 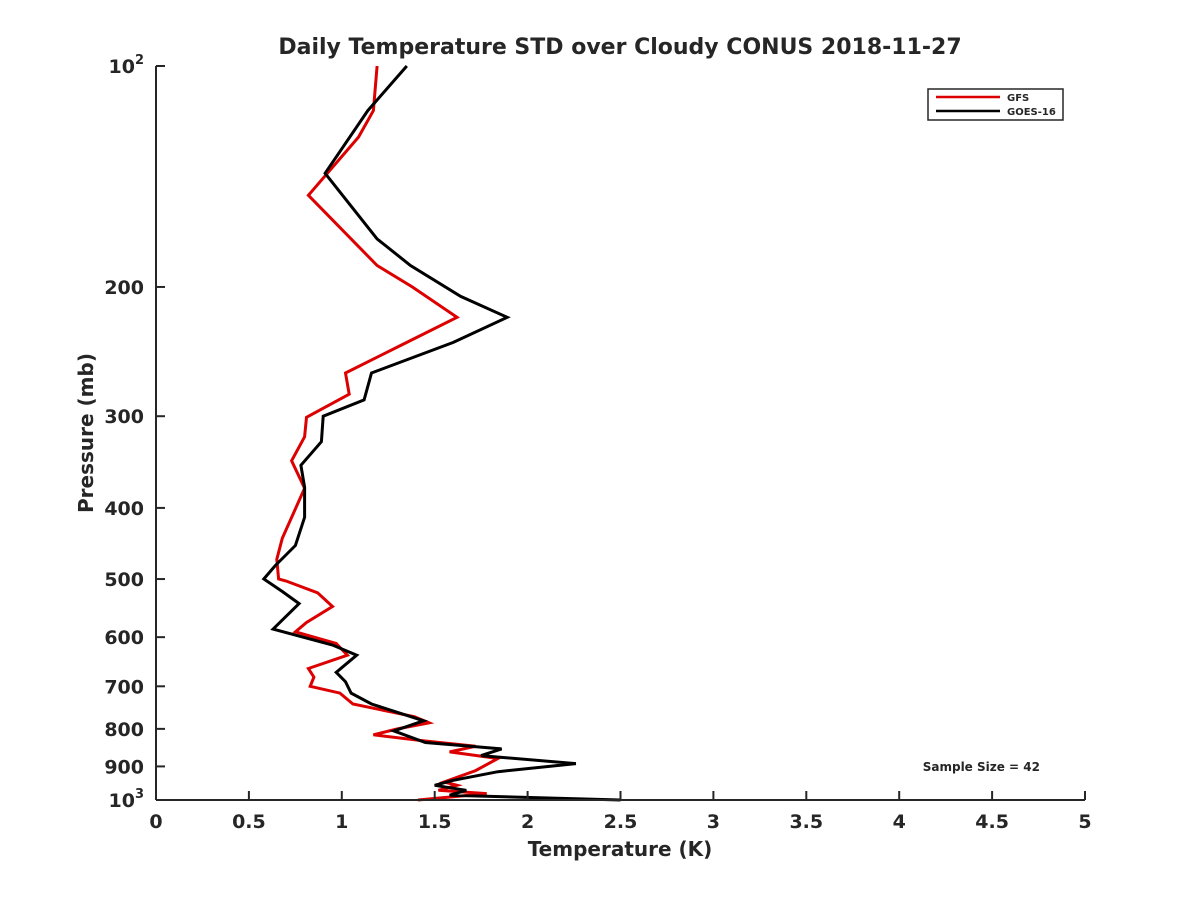 What do you see at coordinates (899, 822) in the screenshot?
I see `x-tick-label: 4` at bounding box center [899, 822].